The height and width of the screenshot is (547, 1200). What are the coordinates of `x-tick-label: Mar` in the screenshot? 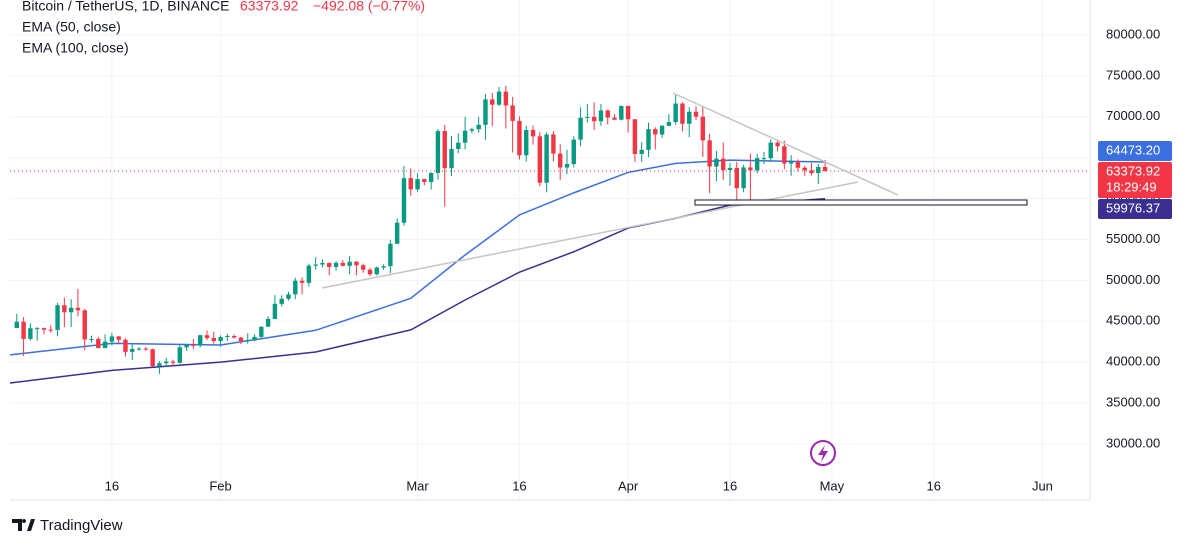 It's located at (417, 485).